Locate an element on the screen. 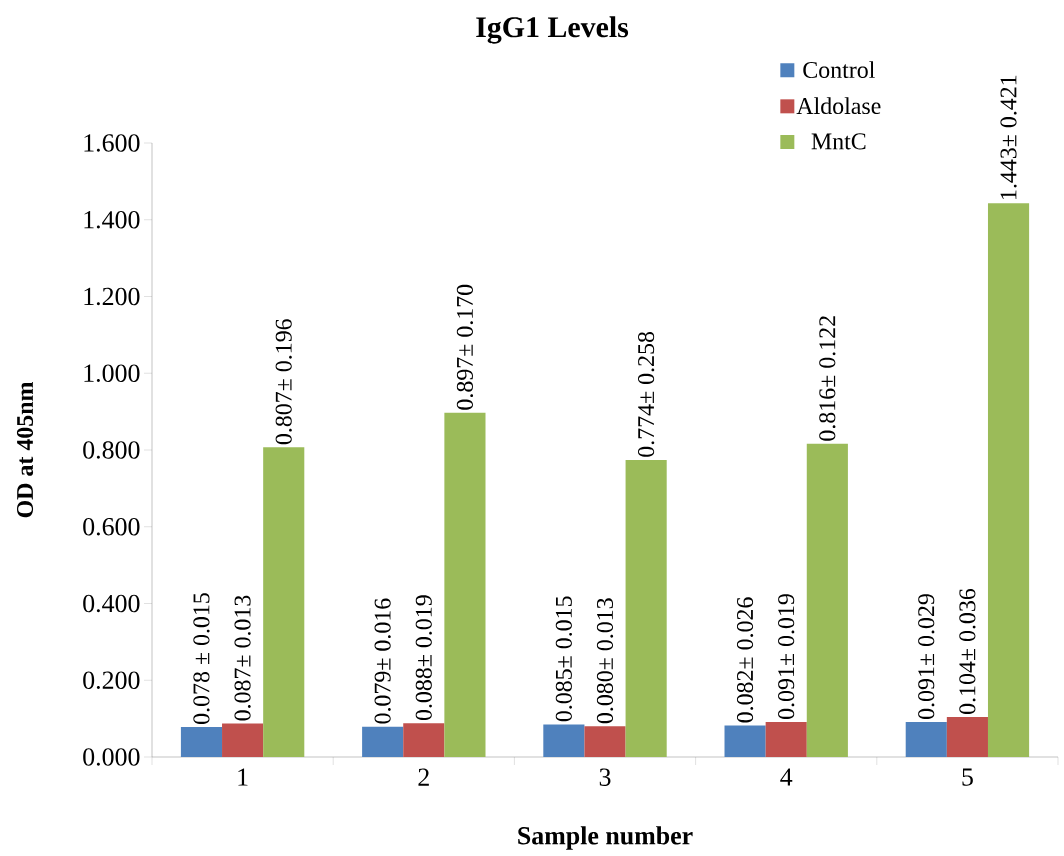  y-tick-label: 1.400 is located at coordinates (112, 219).